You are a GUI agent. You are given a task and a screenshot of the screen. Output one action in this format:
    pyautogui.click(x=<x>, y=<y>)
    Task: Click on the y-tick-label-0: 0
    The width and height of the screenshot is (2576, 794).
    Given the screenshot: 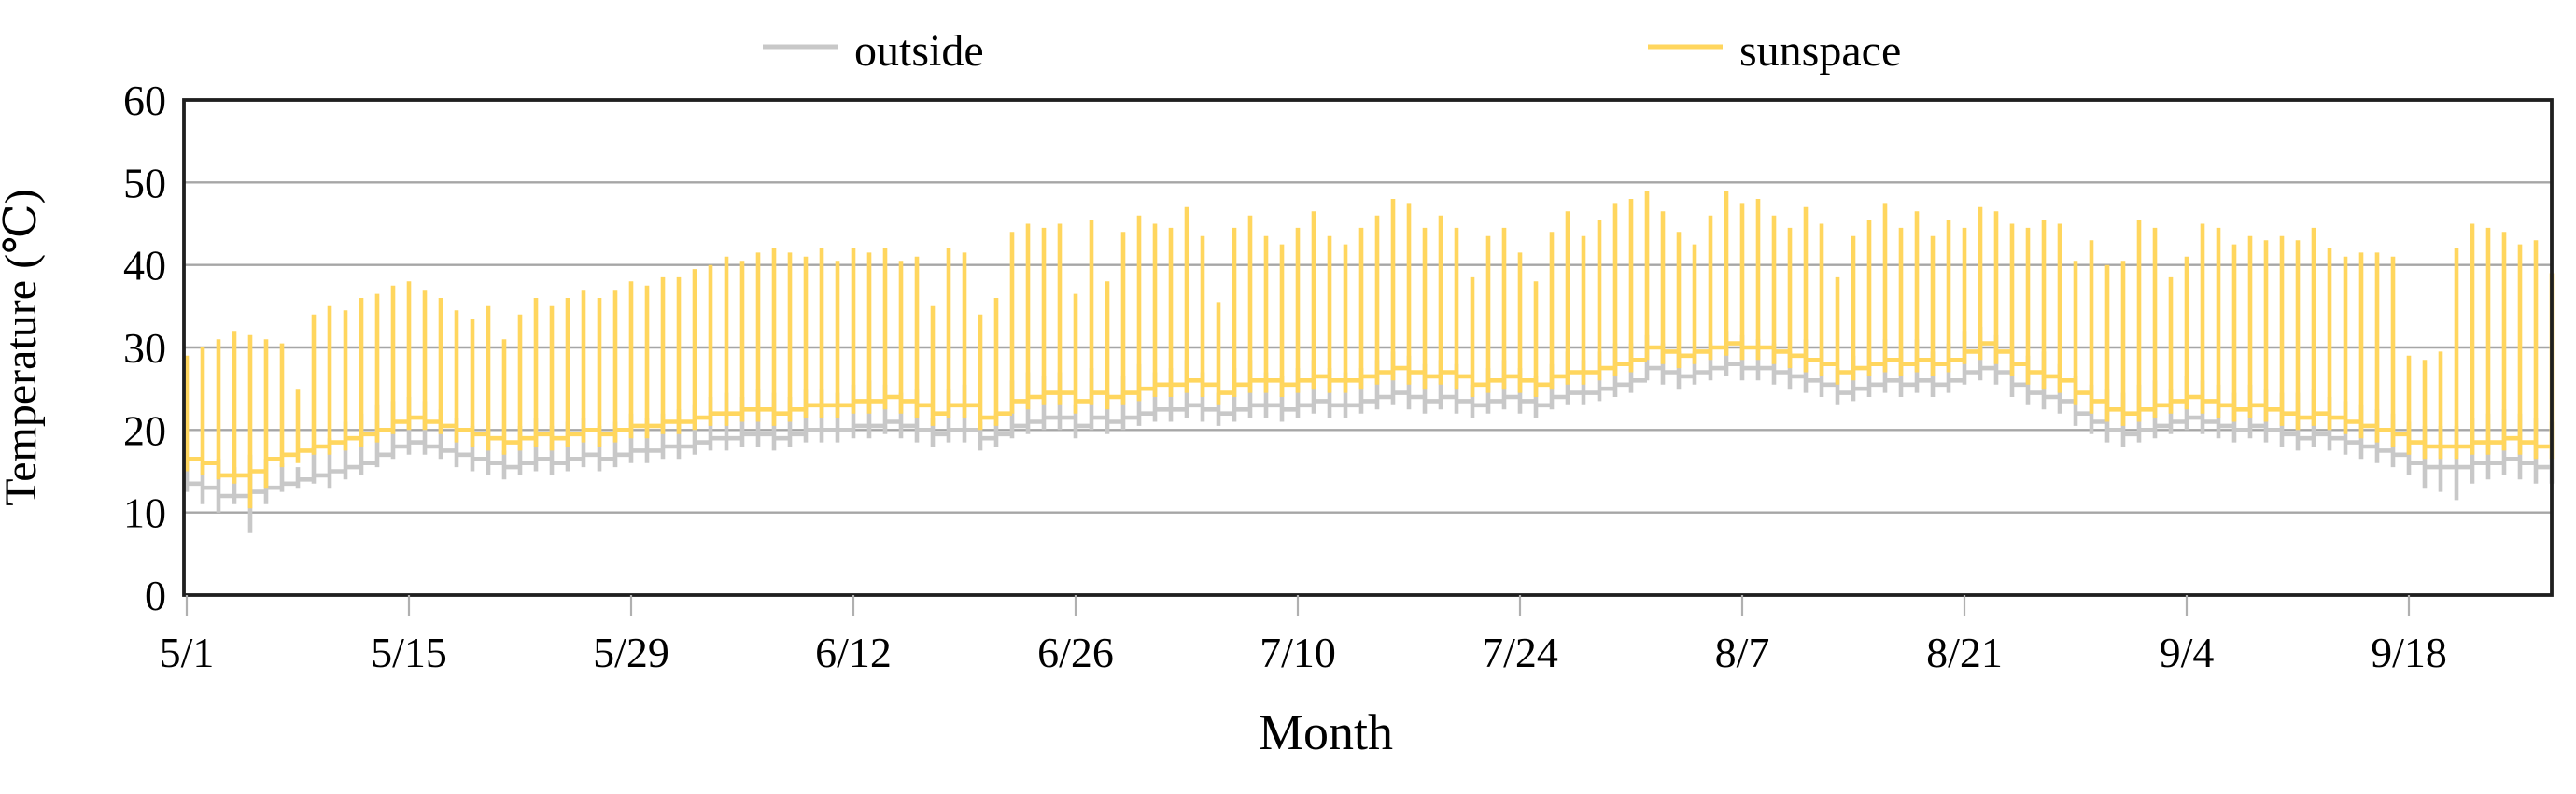 What is the action you would take?
    pyautogui.click(x=155, y=595)
    